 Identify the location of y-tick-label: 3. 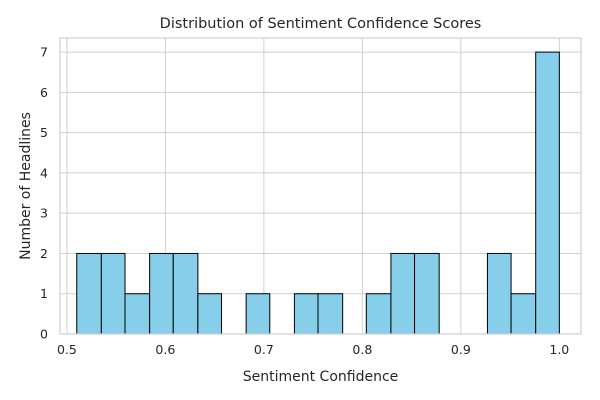
(44, 213).